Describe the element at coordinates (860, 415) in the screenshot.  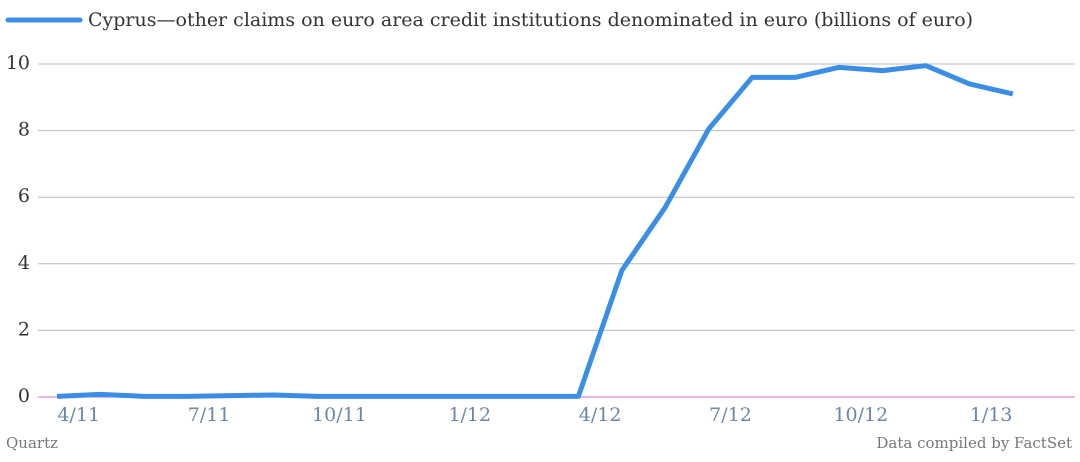
I see `x-tick-label: 10/12` at that location.